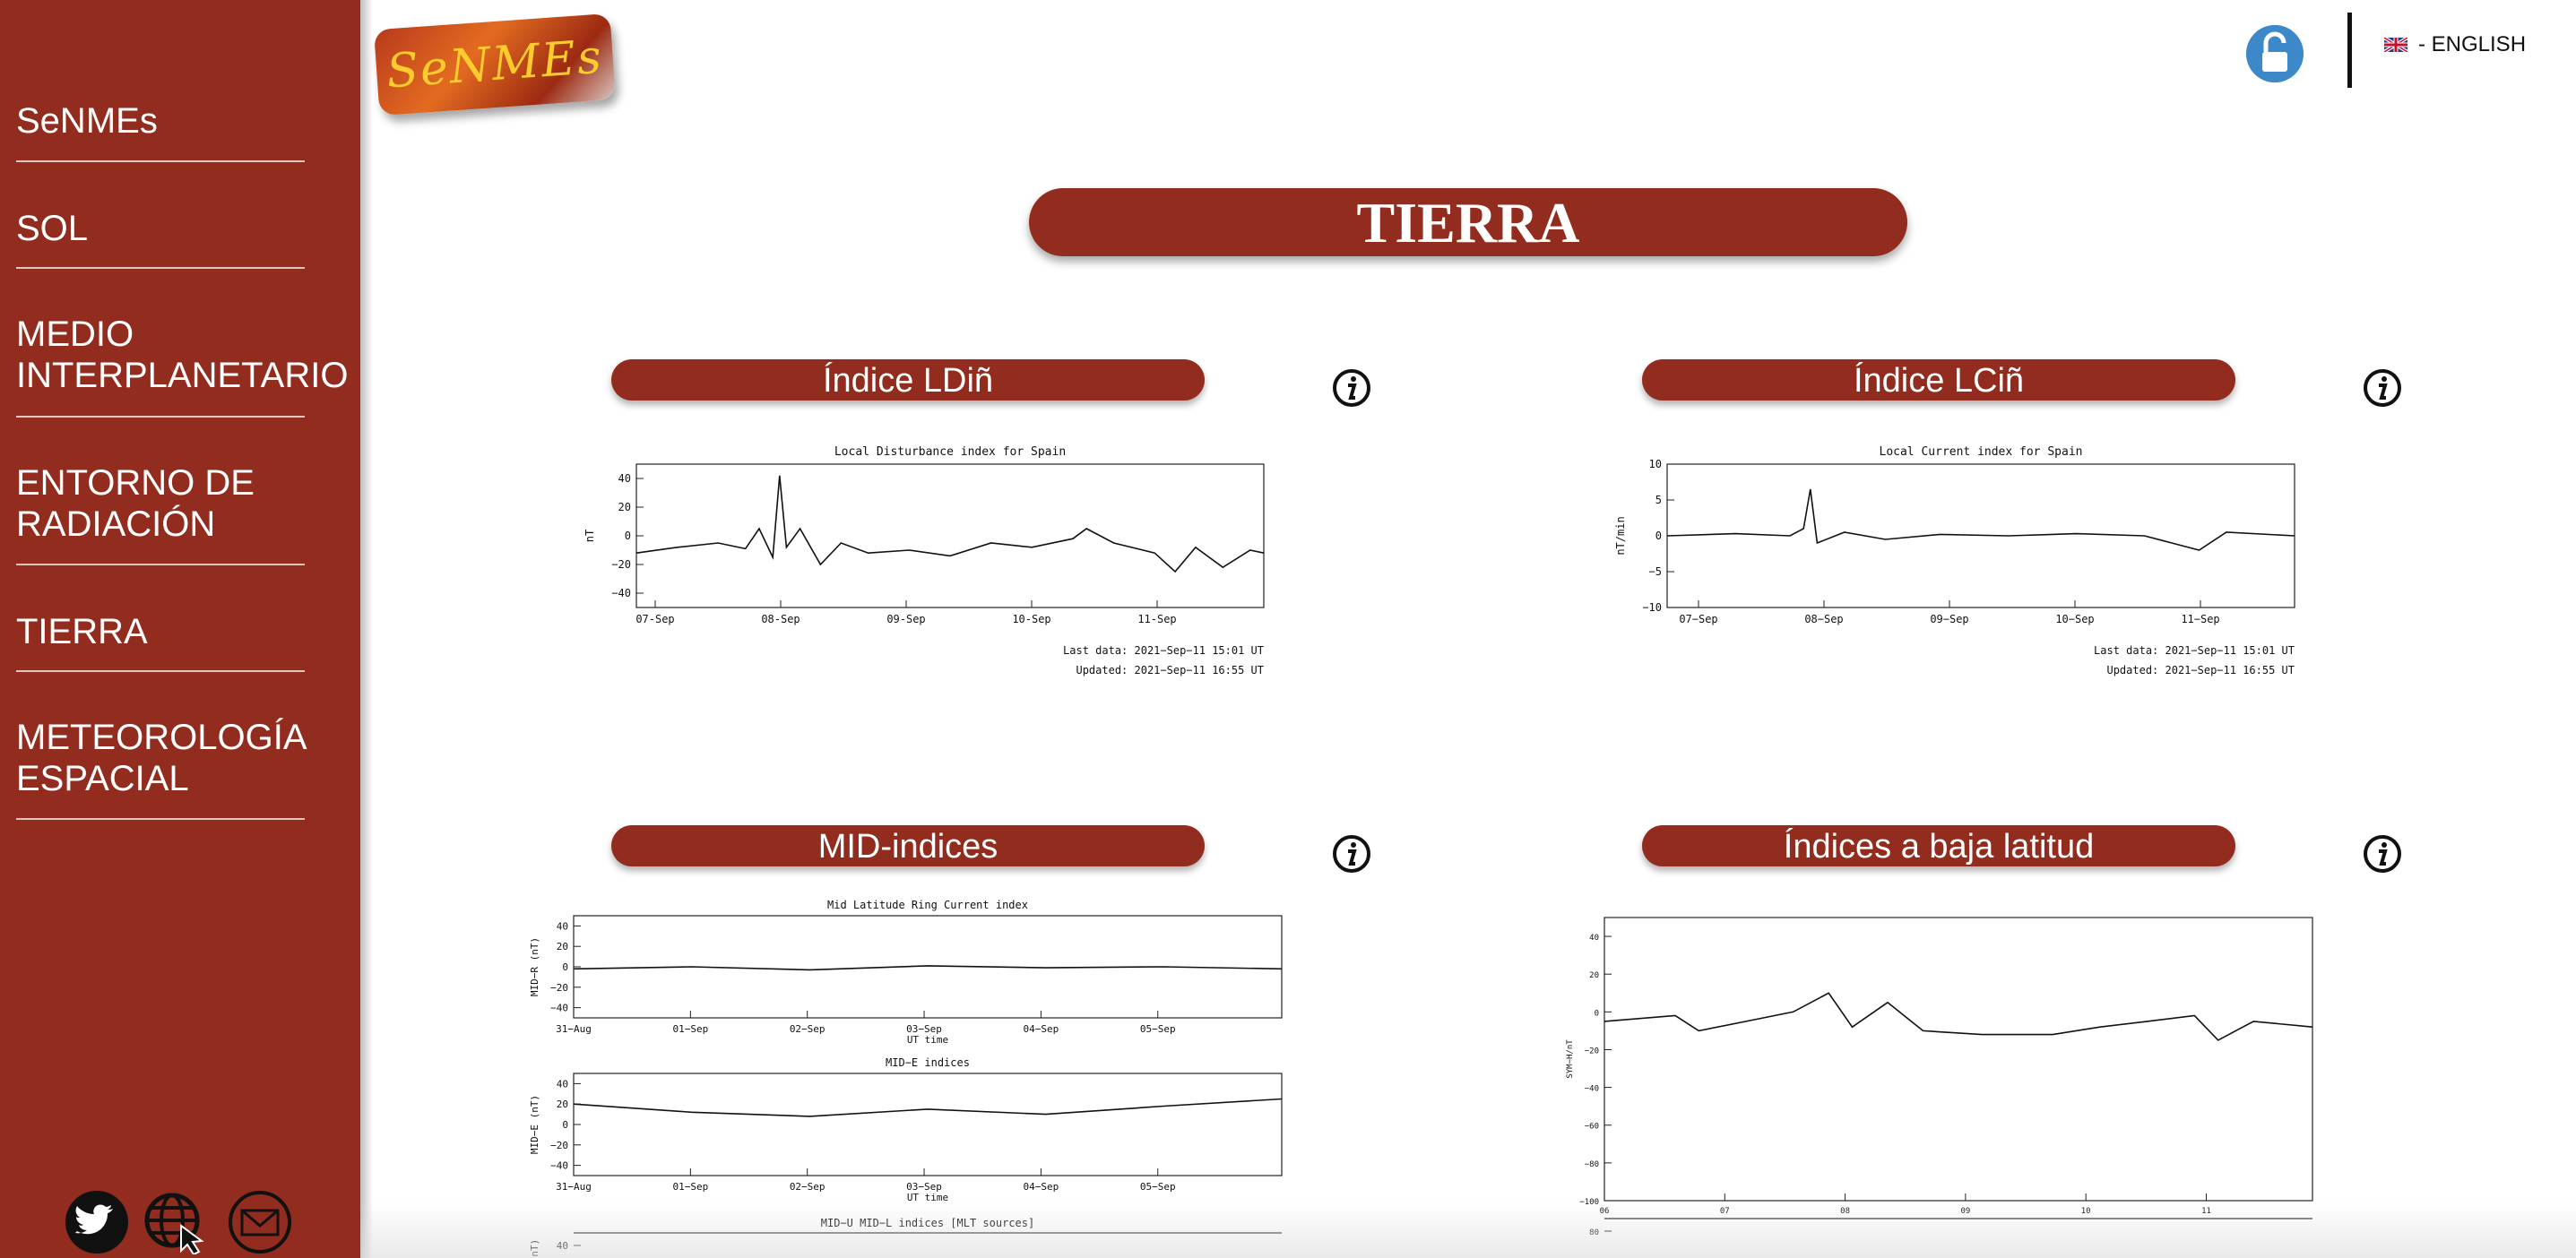 The width and height of the screenshot is (2576, 1258). I want to click on y-tick-label: −5, so click(1655, 571).